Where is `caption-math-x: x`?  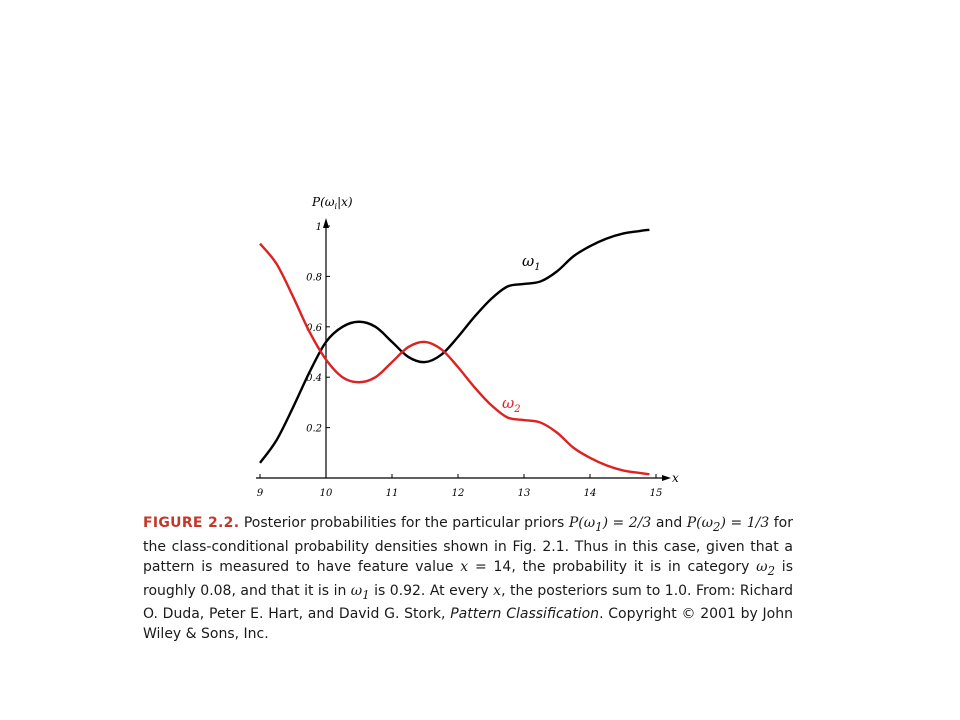
caption-math-x: x is located at coordinates (464, 566).